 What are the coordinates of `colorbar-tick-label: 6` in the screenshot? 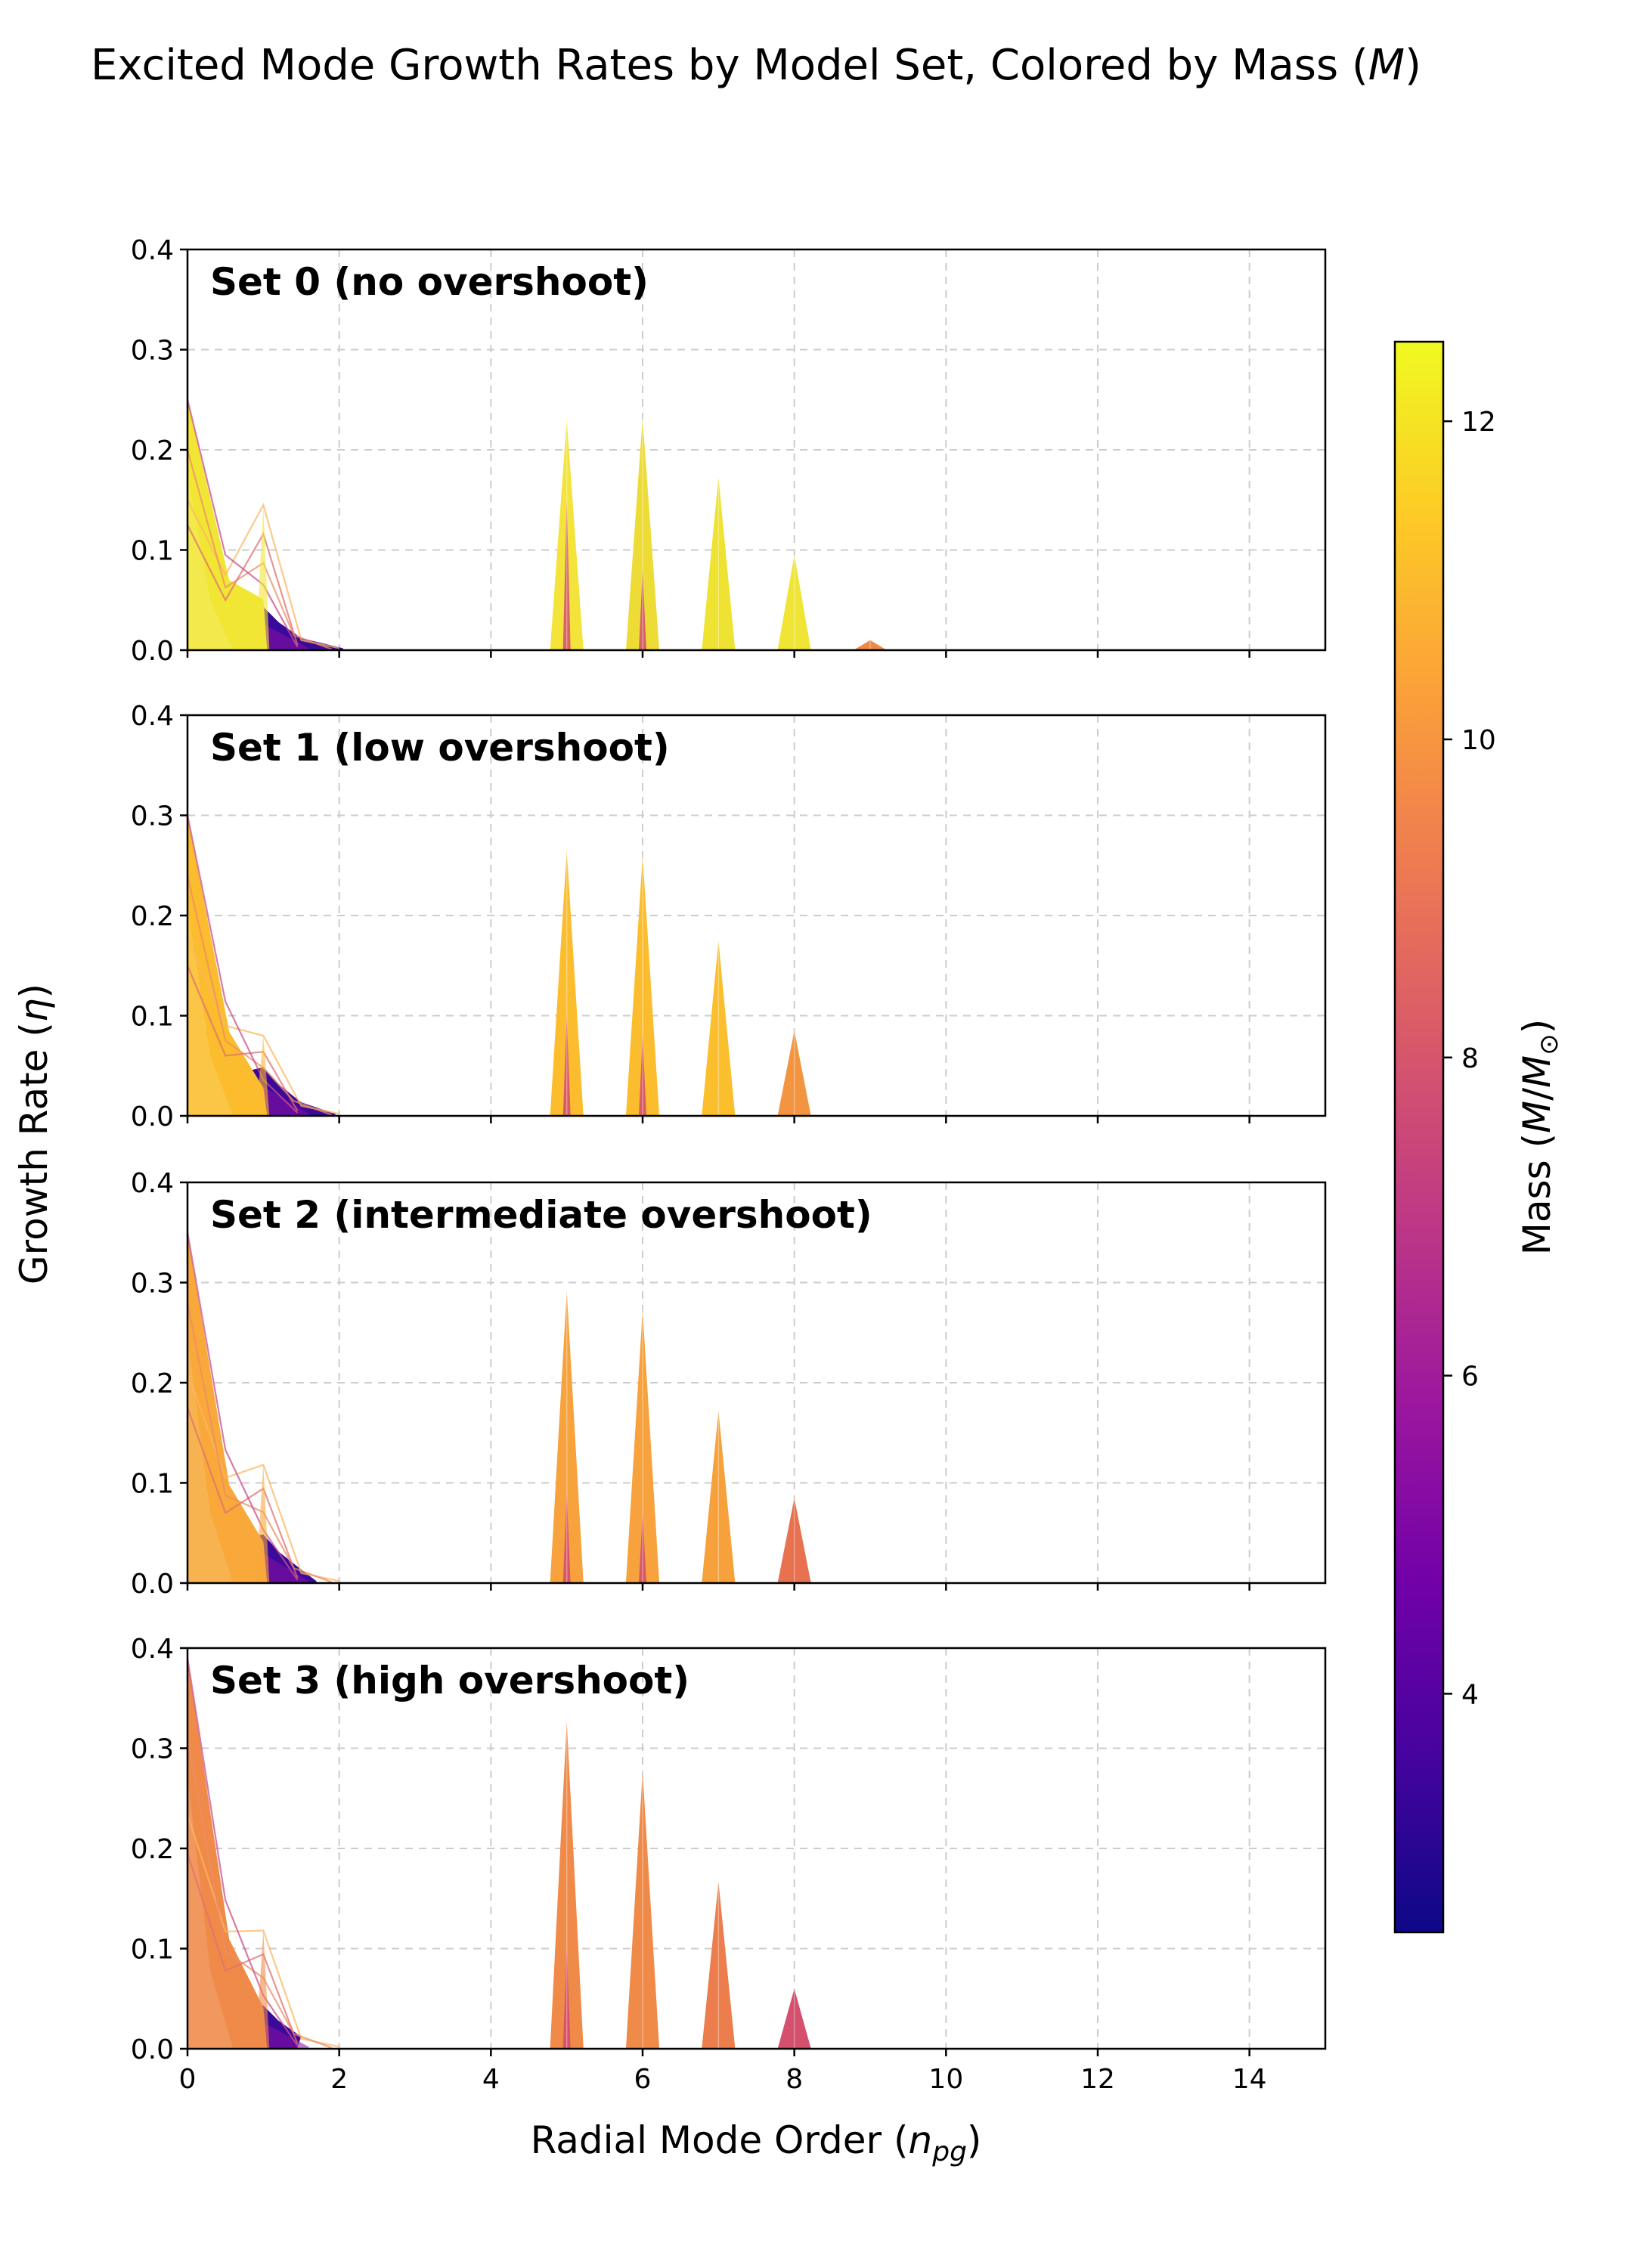 It's located at (1470, 1377).